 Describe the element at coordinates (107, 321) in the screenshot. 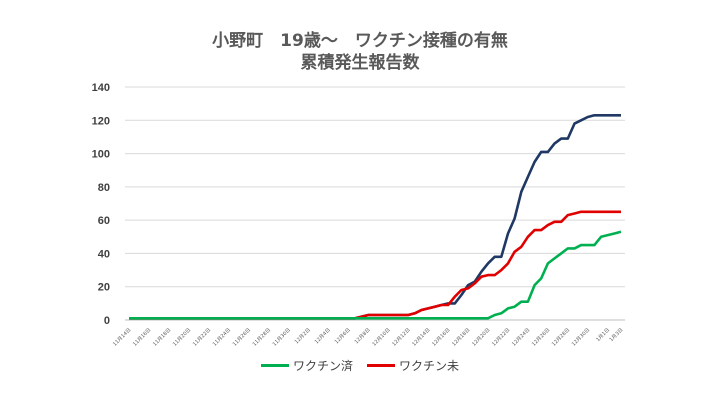

I see `y-tick-label: 0` at that location.